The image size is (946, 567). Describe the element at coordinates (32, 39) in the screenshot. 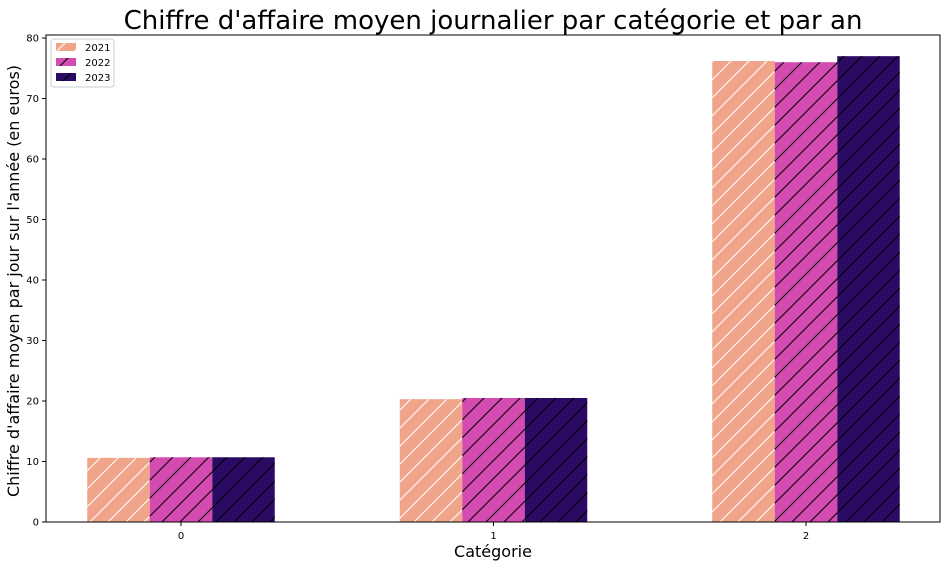

I see `y-tick-label: 80` at that location.